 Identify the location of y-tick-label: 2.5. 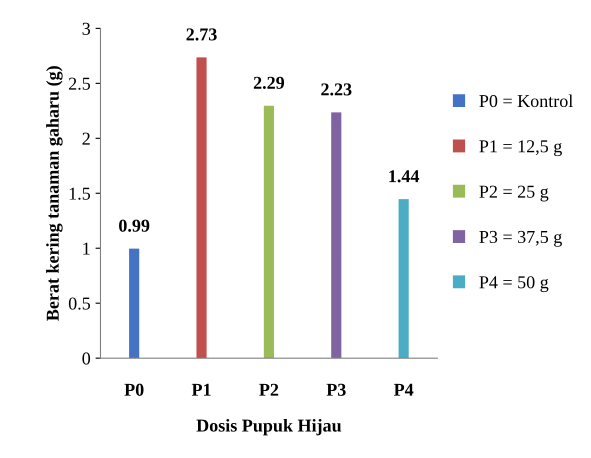
(79, 84).